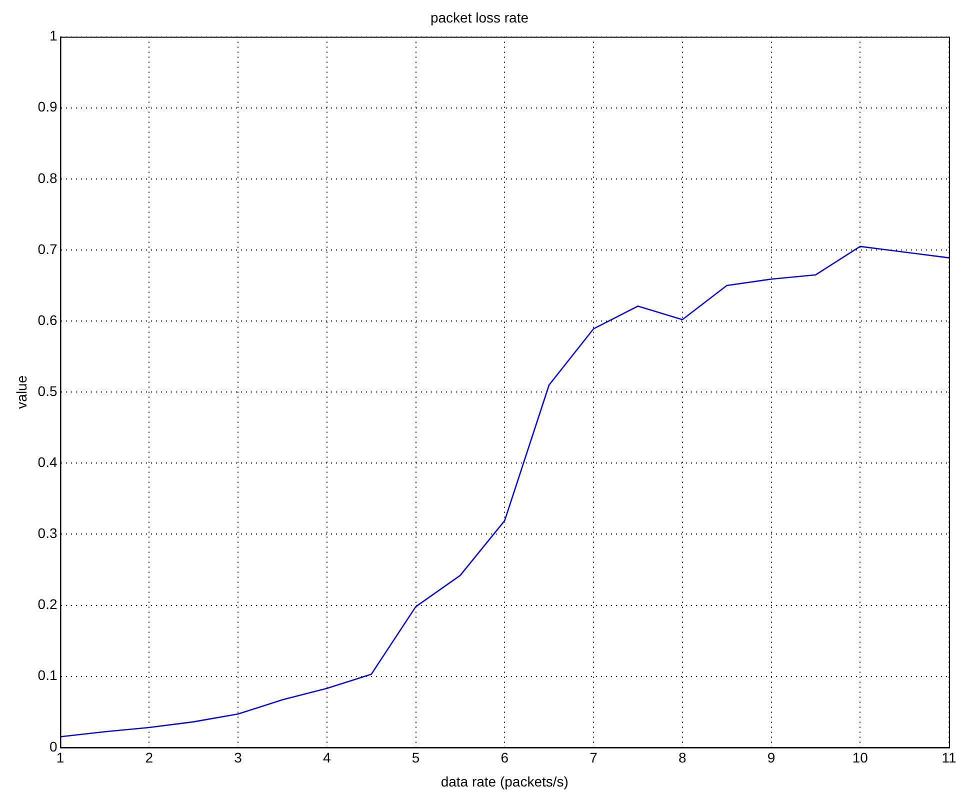  I want to click on x-axis-title: data rate (packets/s), so click(504, 781).